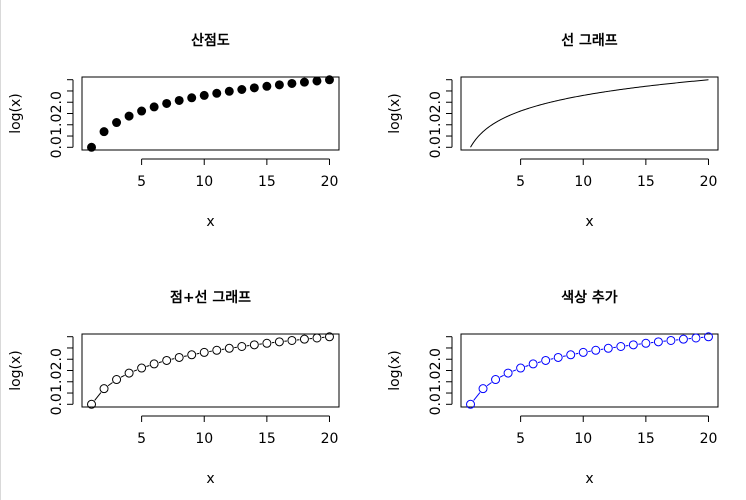 The width and height of the screenshot is (746, 500). Describe the element at coordinates (589, 41) in the screenshot. I see `chart-title: 선 그래프` at that location.